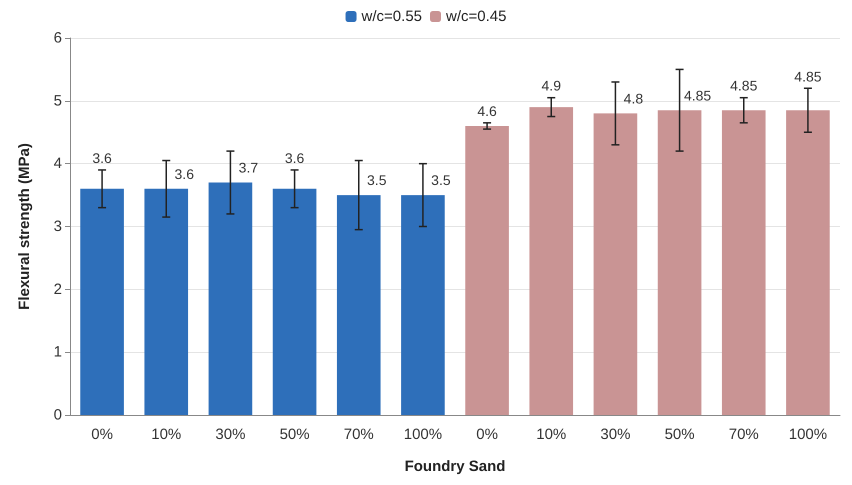 The image size is (852, 485). What do you see at coordinates (475, 16) in the screenshot?
I see `legend-label: w/c=0.45` at bounding box center [475, 16].